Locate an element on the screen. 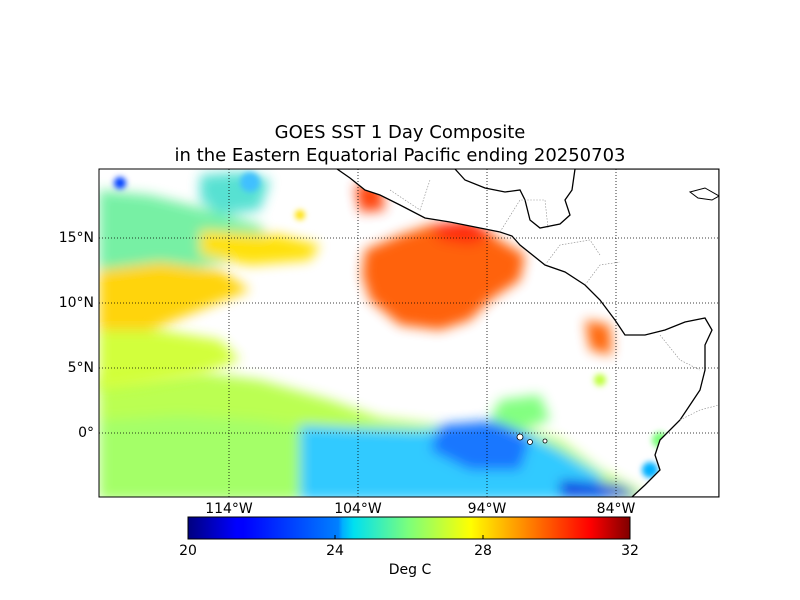 This screenshot has width=800, height=600. colorbar-tick-24: 24 is located at coordinates (335, 551).